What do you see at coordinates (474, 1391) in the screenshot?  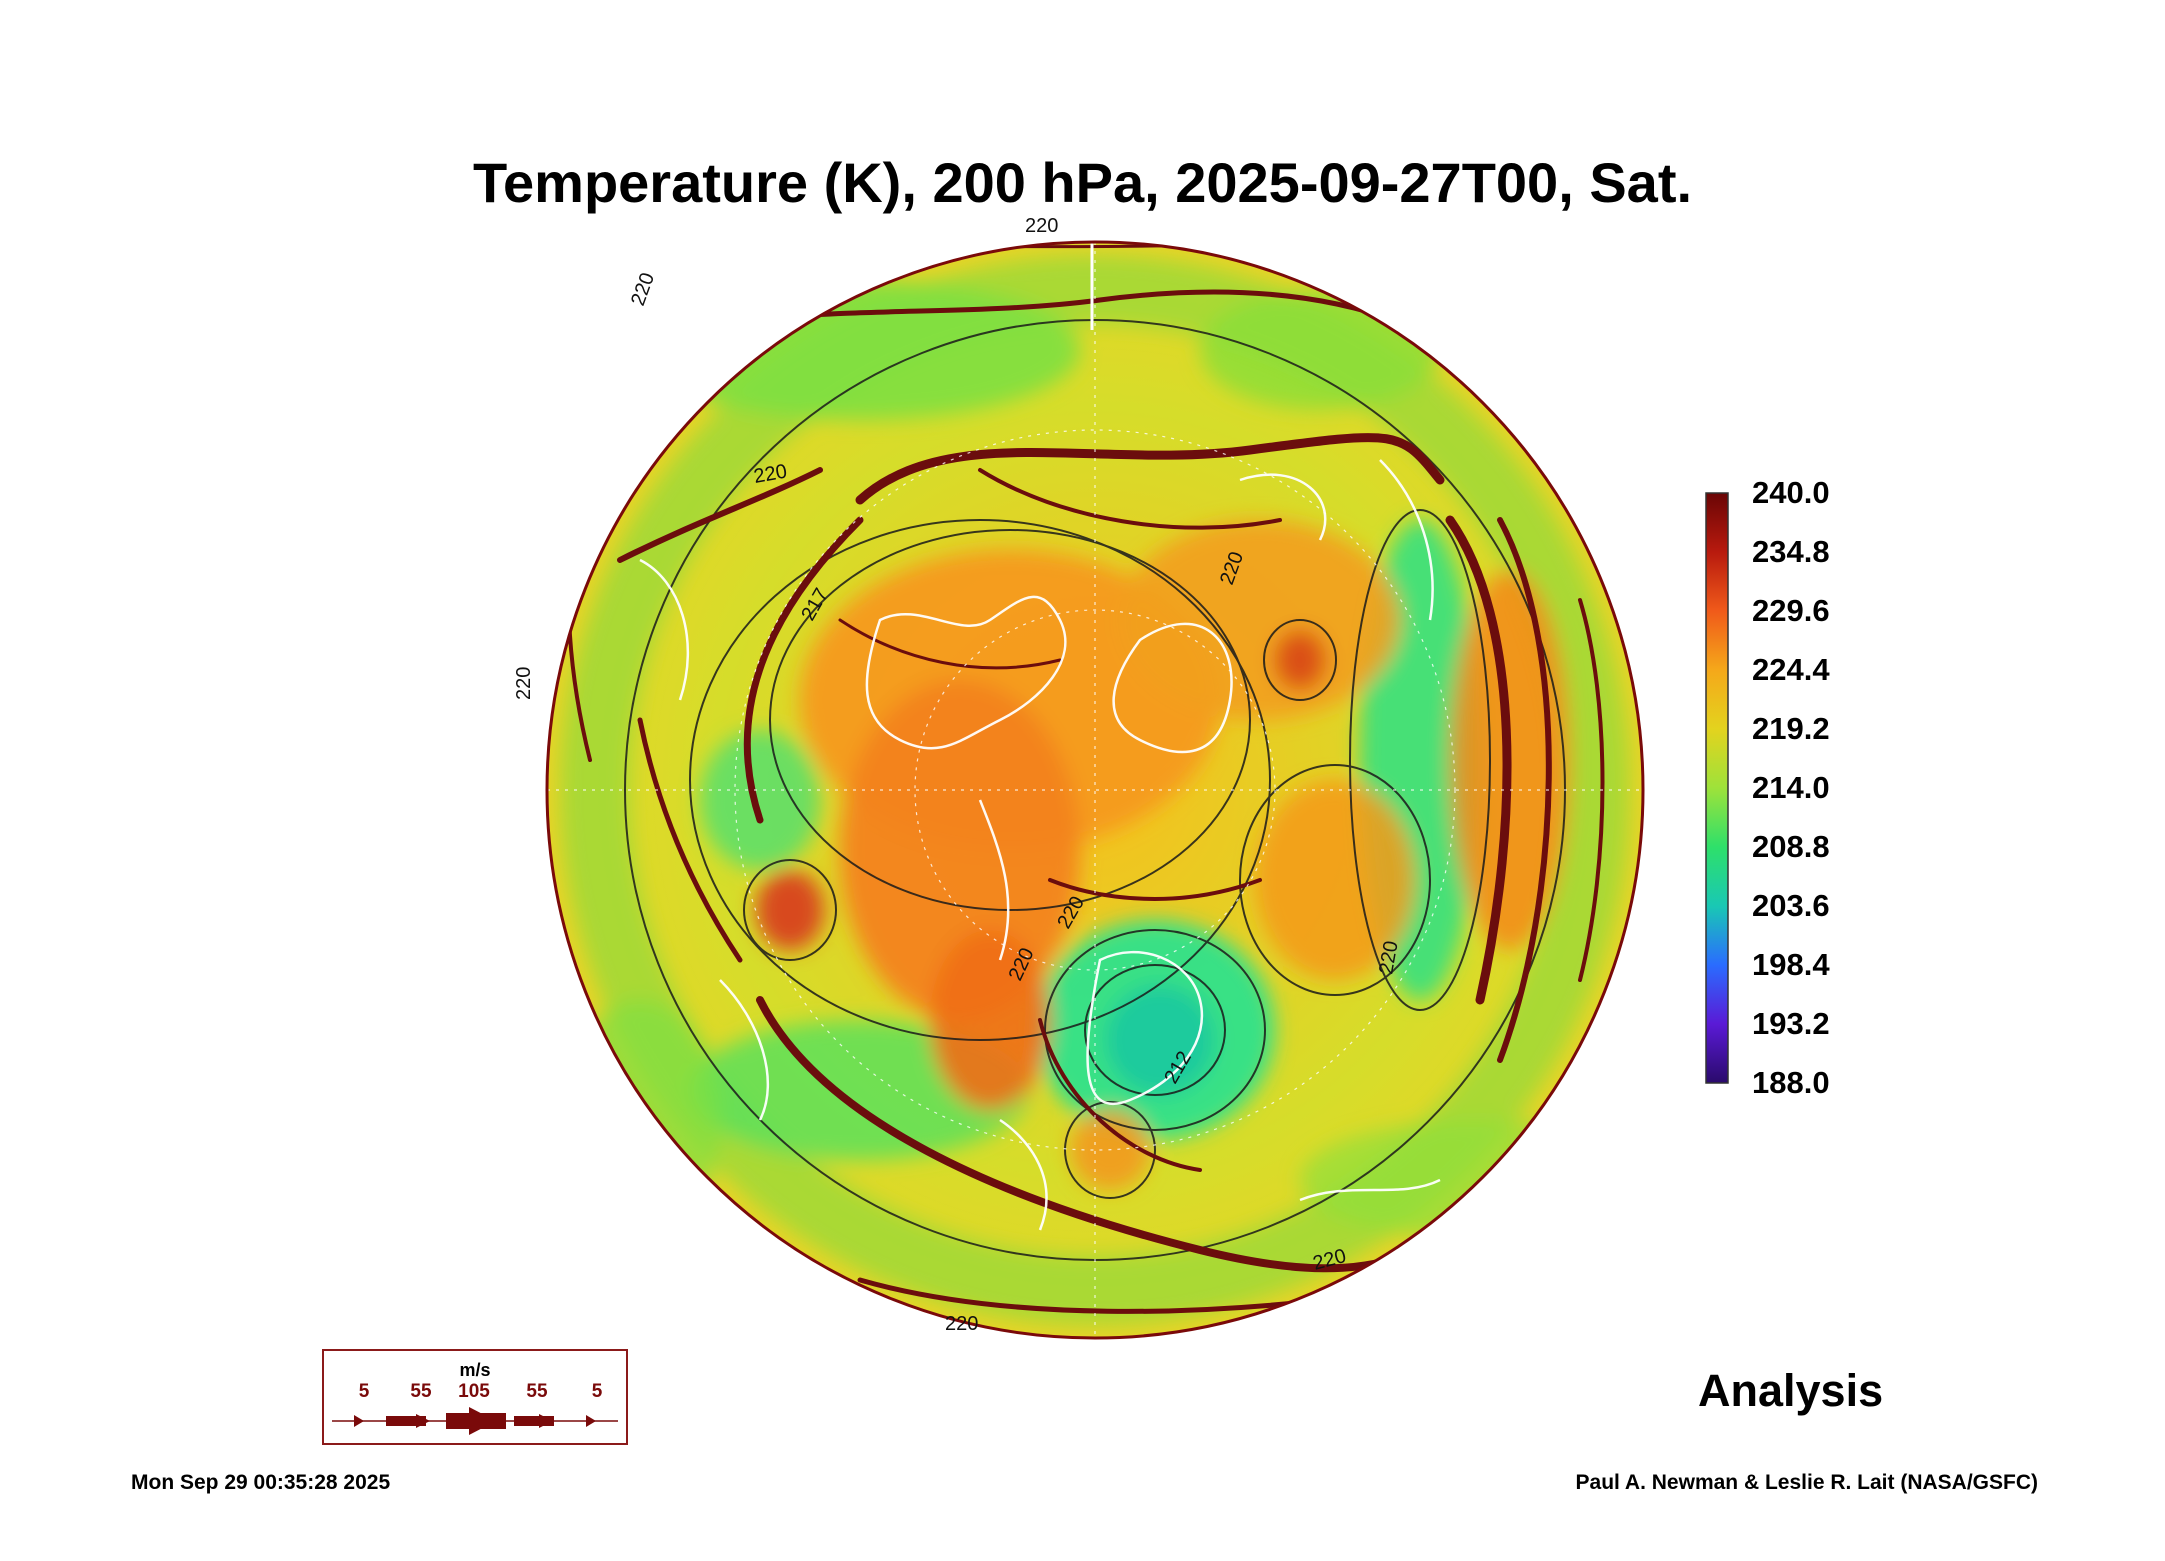 I see `wind-legend-speed: 105` at bounding box center [474, 1391].